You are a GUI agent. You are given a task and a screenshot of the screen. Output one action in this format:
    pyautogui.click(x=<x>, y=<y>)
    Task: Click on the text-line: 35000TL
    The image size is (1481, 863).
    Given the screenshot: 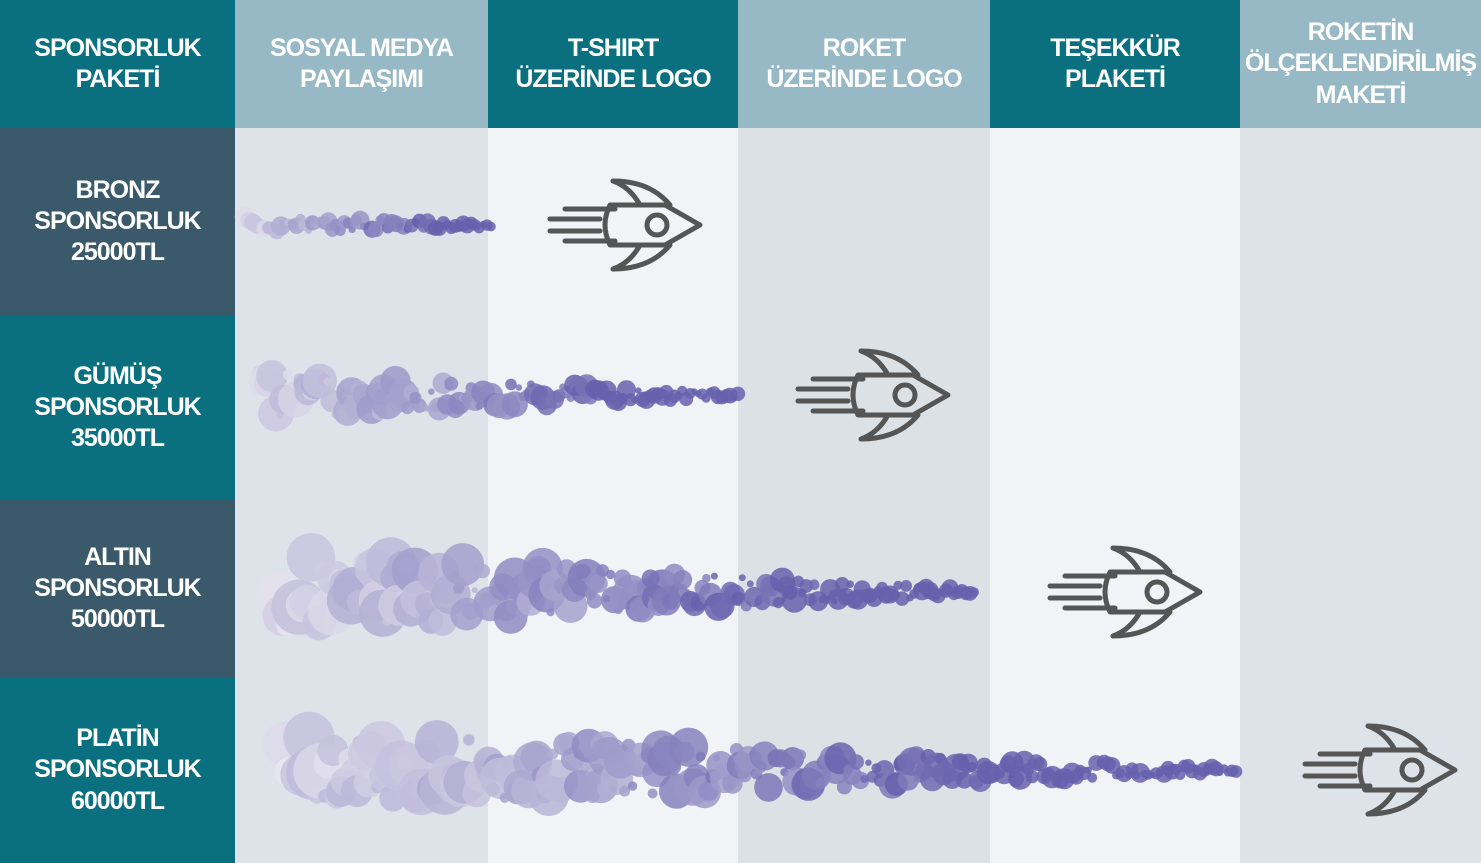 What is the action you would take?
    pyautogui.click(x=117, y=438)
    